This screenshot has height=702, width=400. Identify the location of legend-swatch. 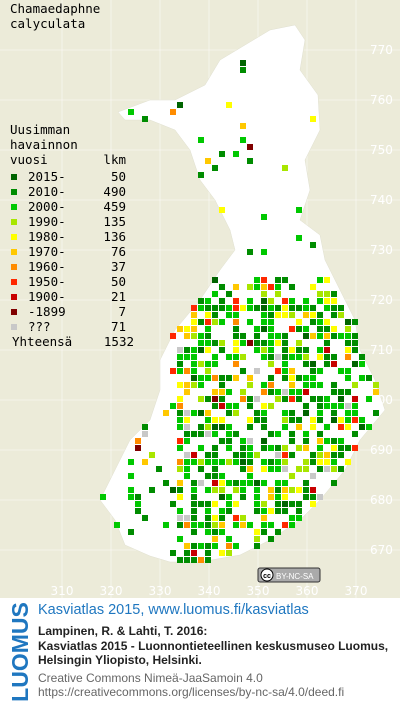
(14, 237).